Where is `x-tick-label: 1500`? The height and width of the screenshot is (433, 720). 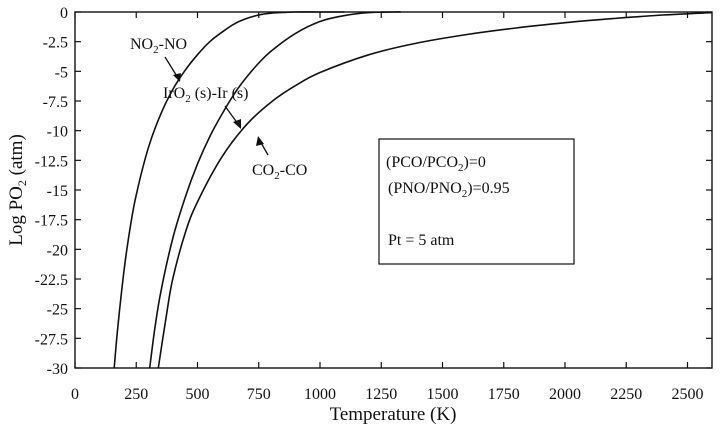
x-tick-label: 1500 is located at coordinates (443, 394).